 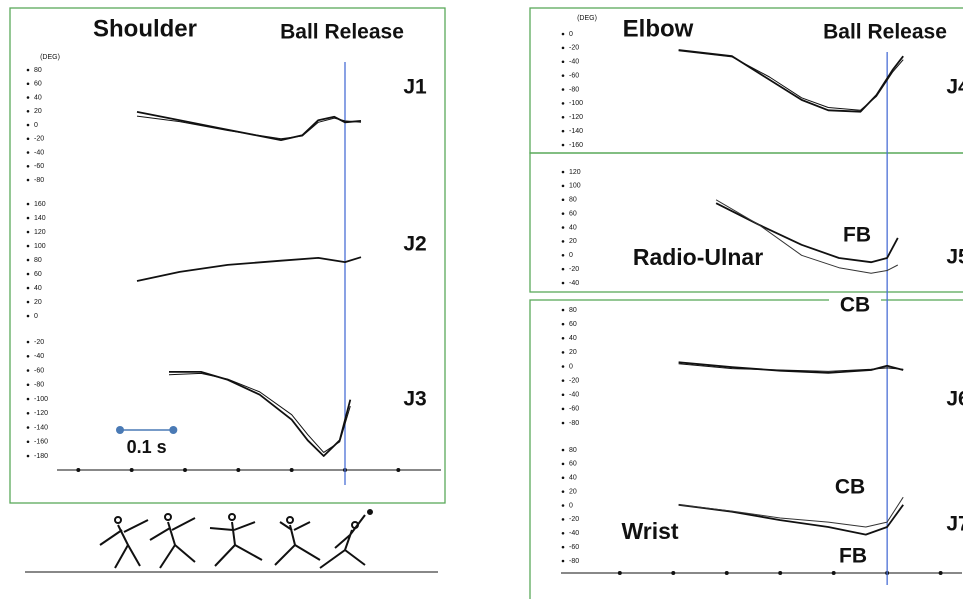 I want to click on label-bg, so click(x=855, y=306).